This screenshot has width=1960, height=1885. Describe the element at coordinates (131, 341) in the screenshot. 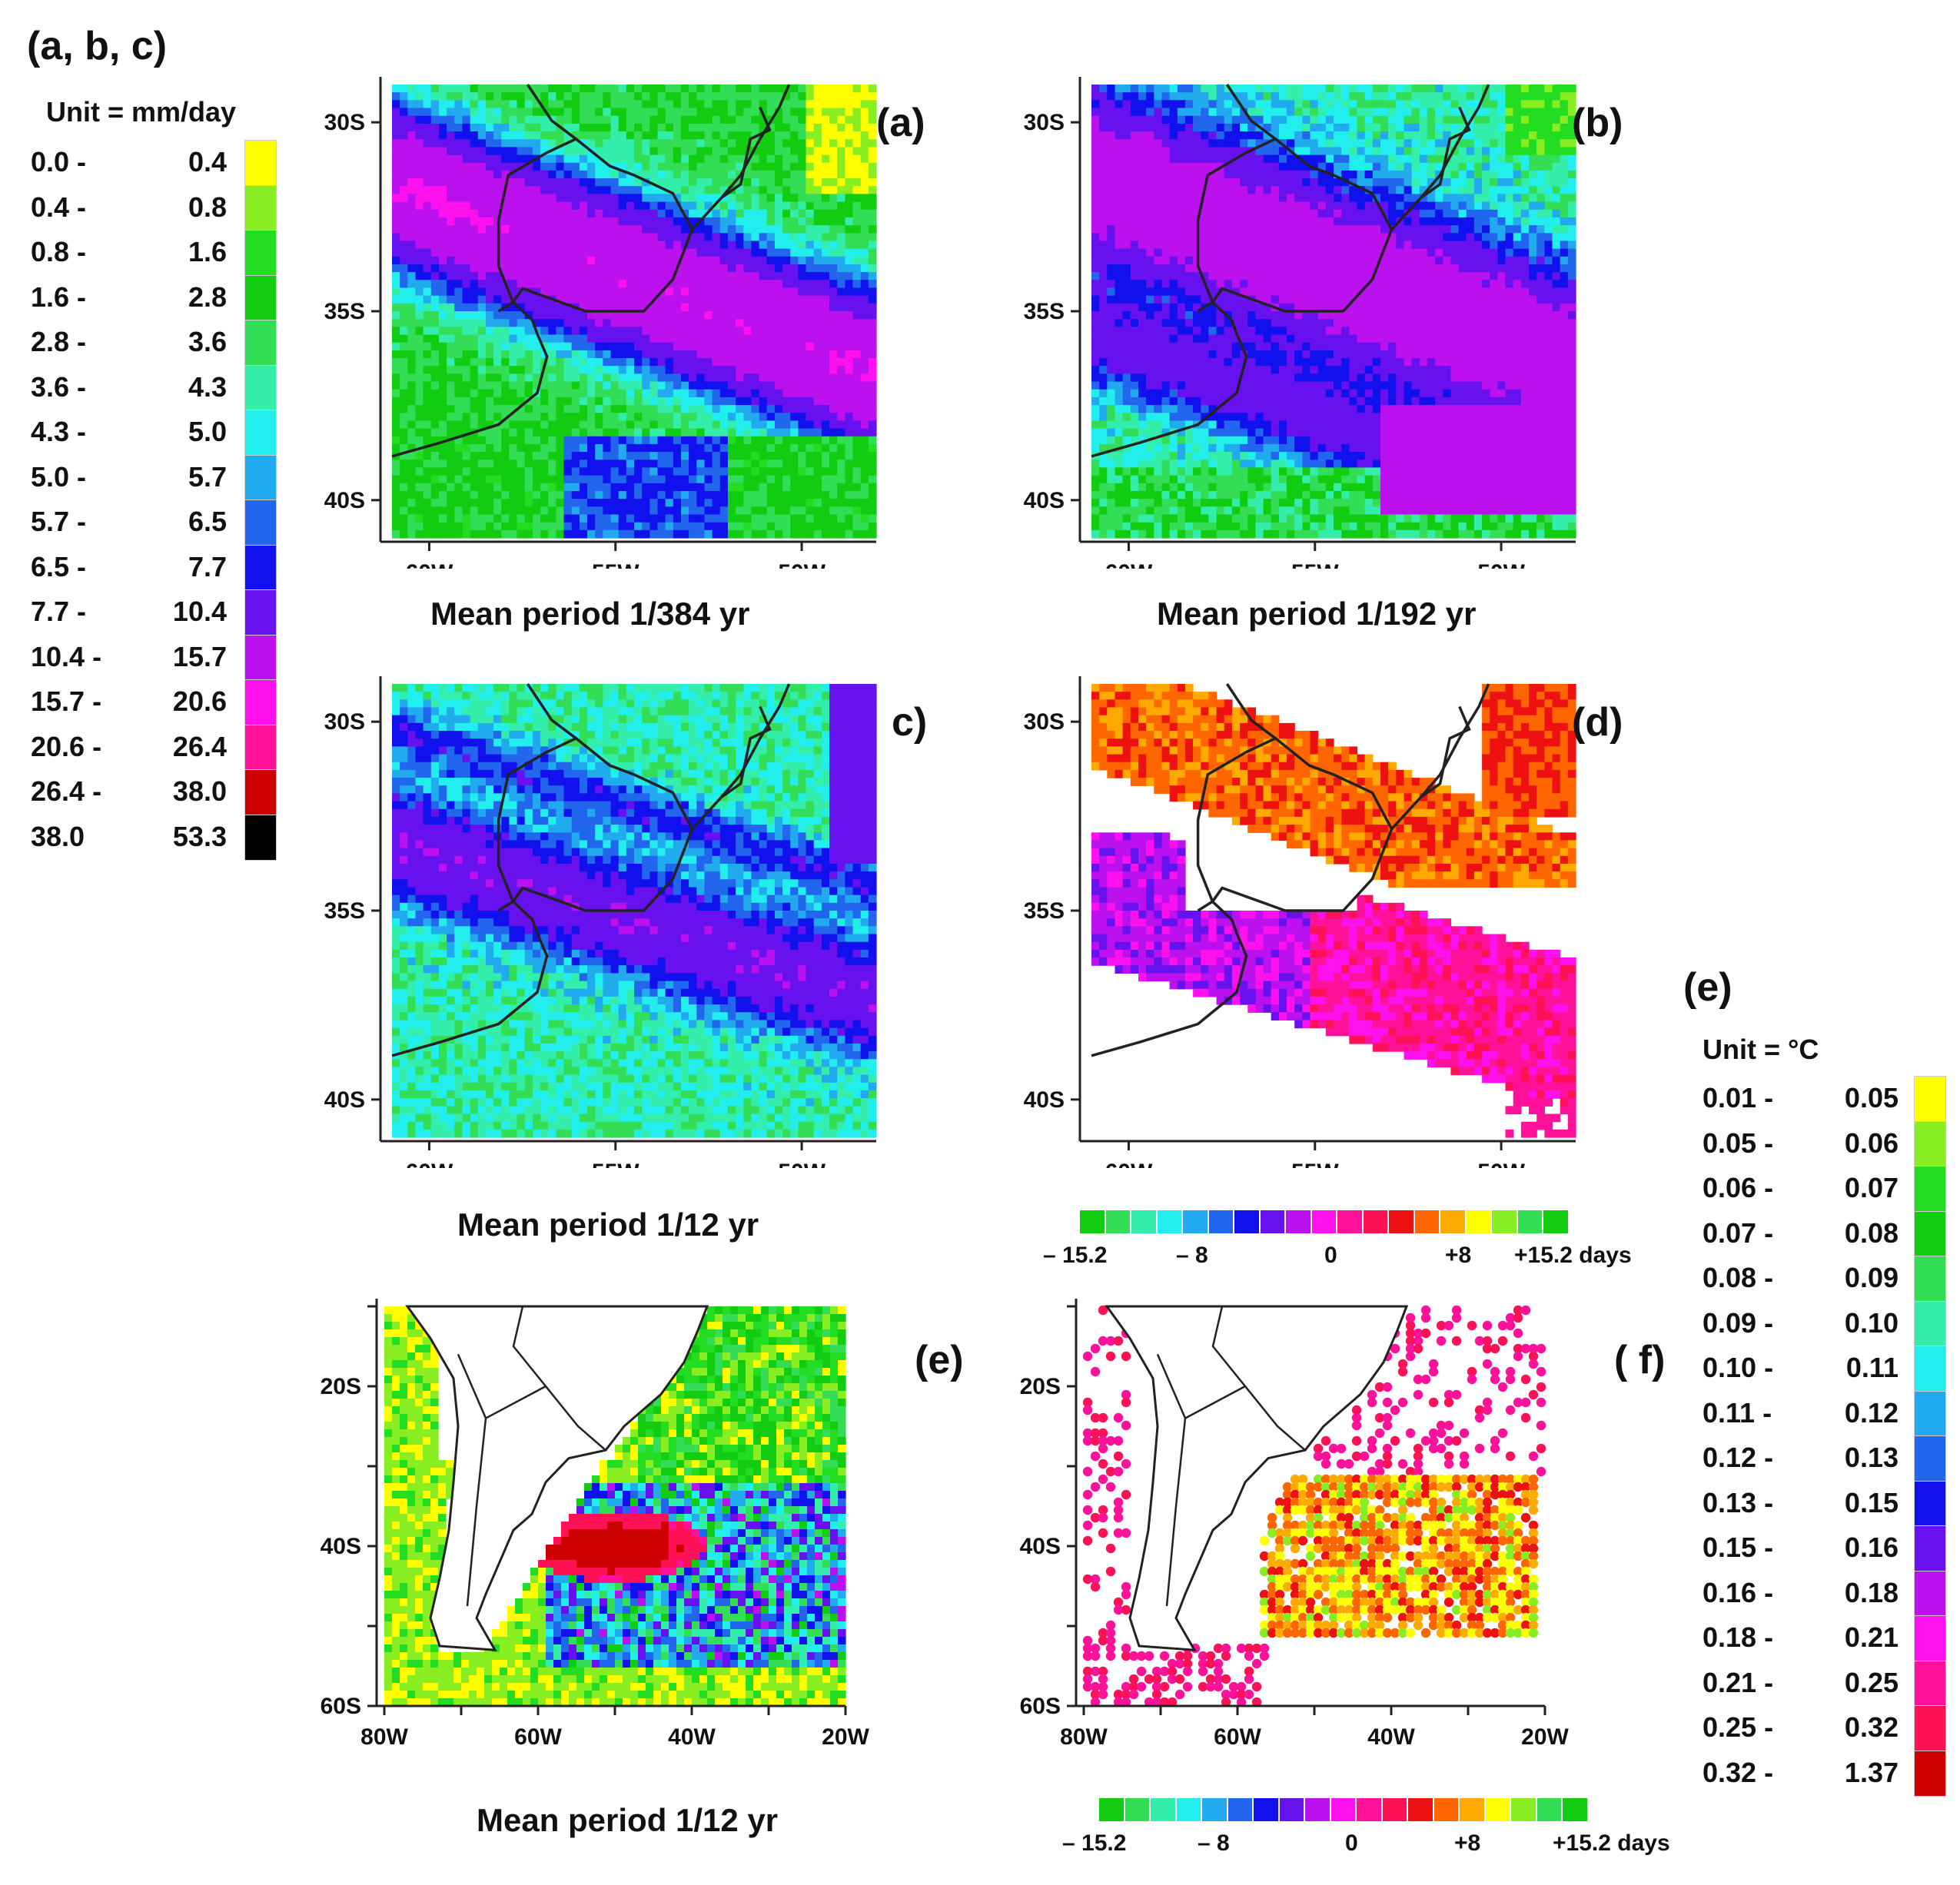

I see `legend-abc-row: 2.8 -3.6` at that location.